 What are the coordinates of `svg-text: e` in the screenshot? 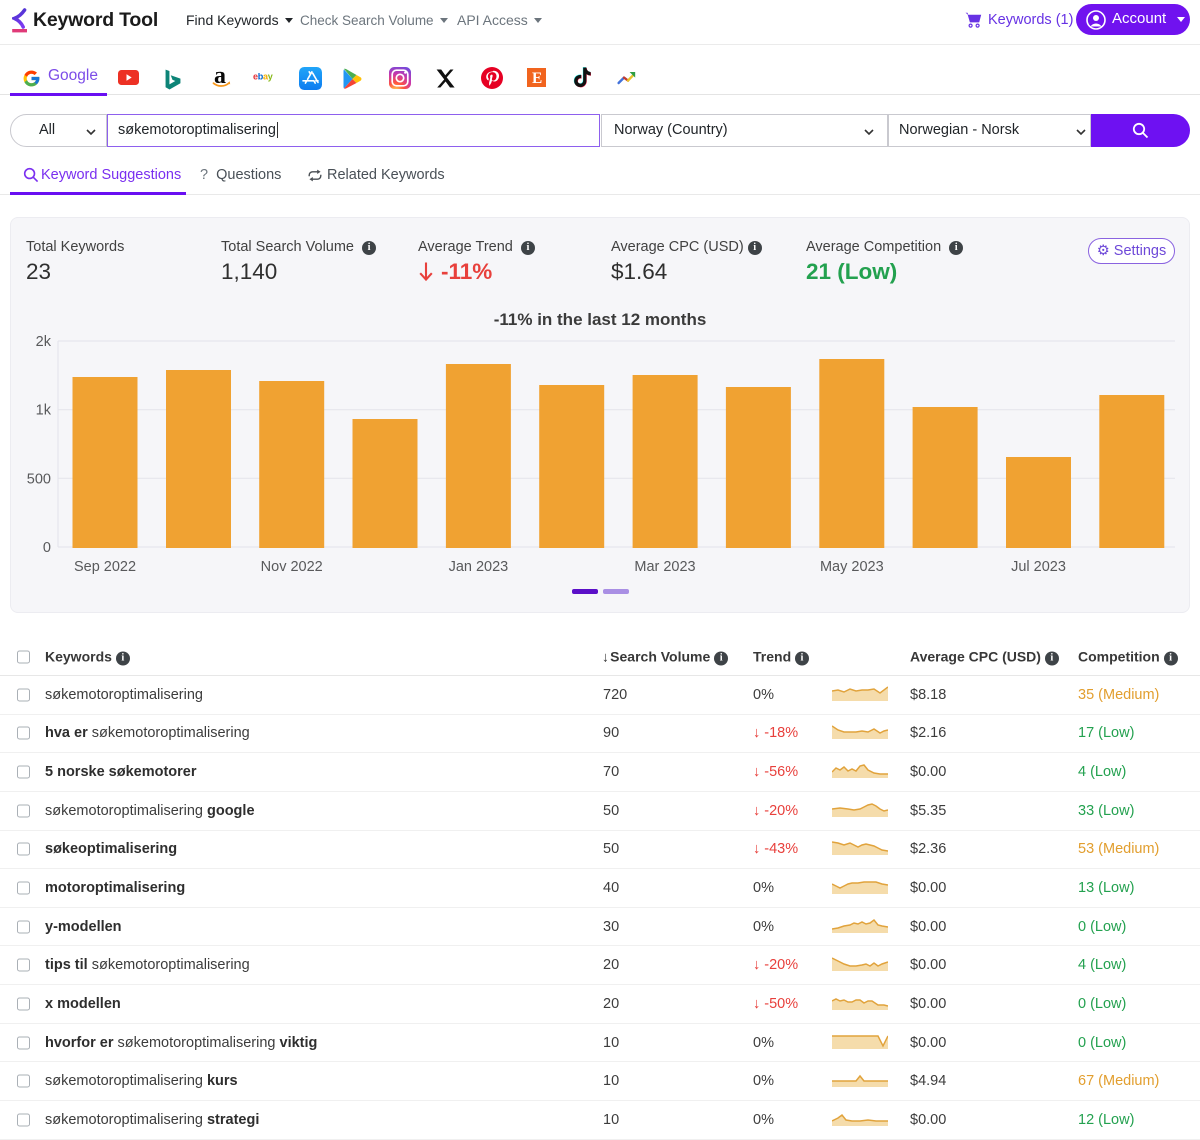 It's located at (255, 76).